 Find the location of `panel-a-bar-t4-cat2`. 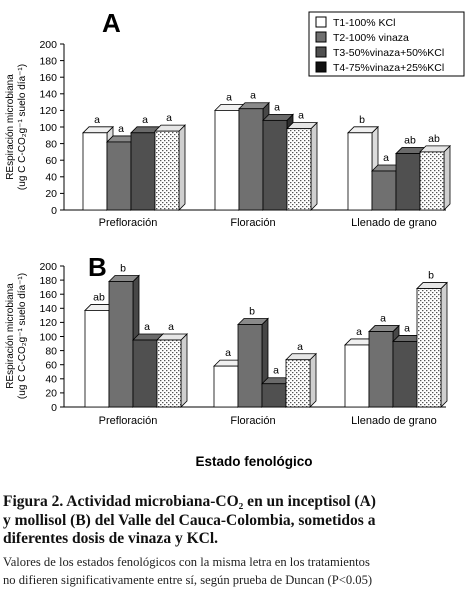

panel-a-bar-t4-cat2 is located at coordinates (435, 177).